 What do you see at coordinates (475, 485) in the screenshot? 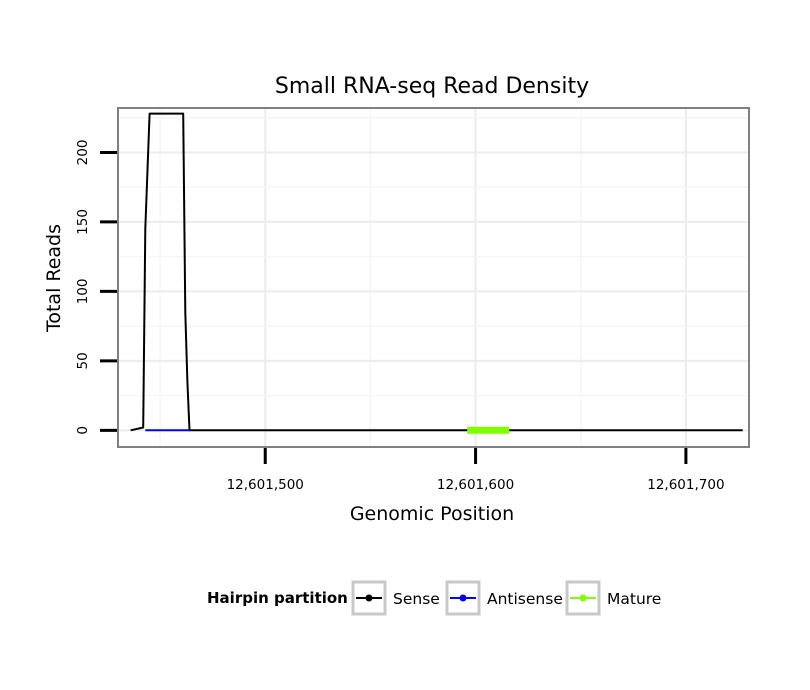
I see `x-tick-label: 12,601,600` at bounding box center [475, 485].